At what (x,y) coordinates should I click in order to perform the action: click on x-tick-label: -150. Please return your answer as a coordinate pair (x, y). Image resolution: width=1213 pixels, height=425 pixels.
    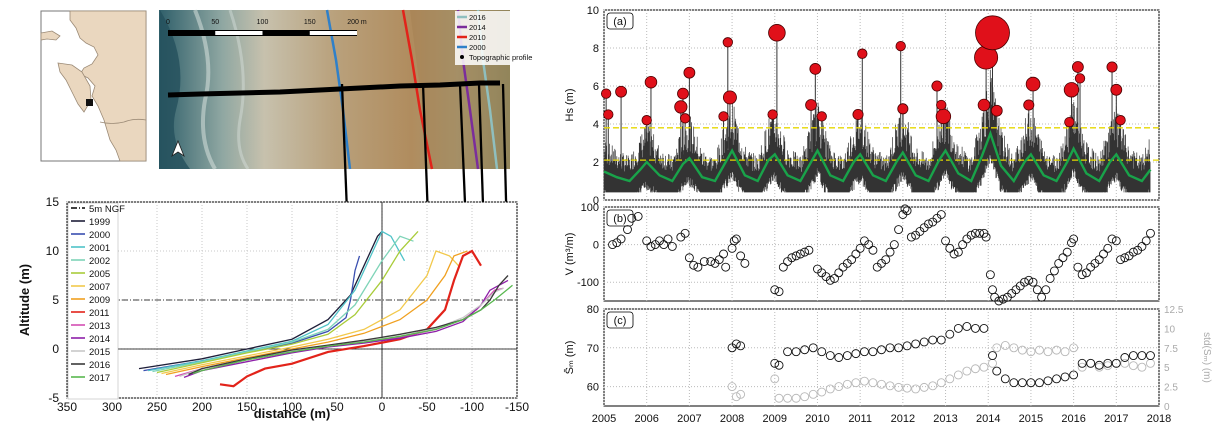
    Looking at the image, I should click on (517, 407).